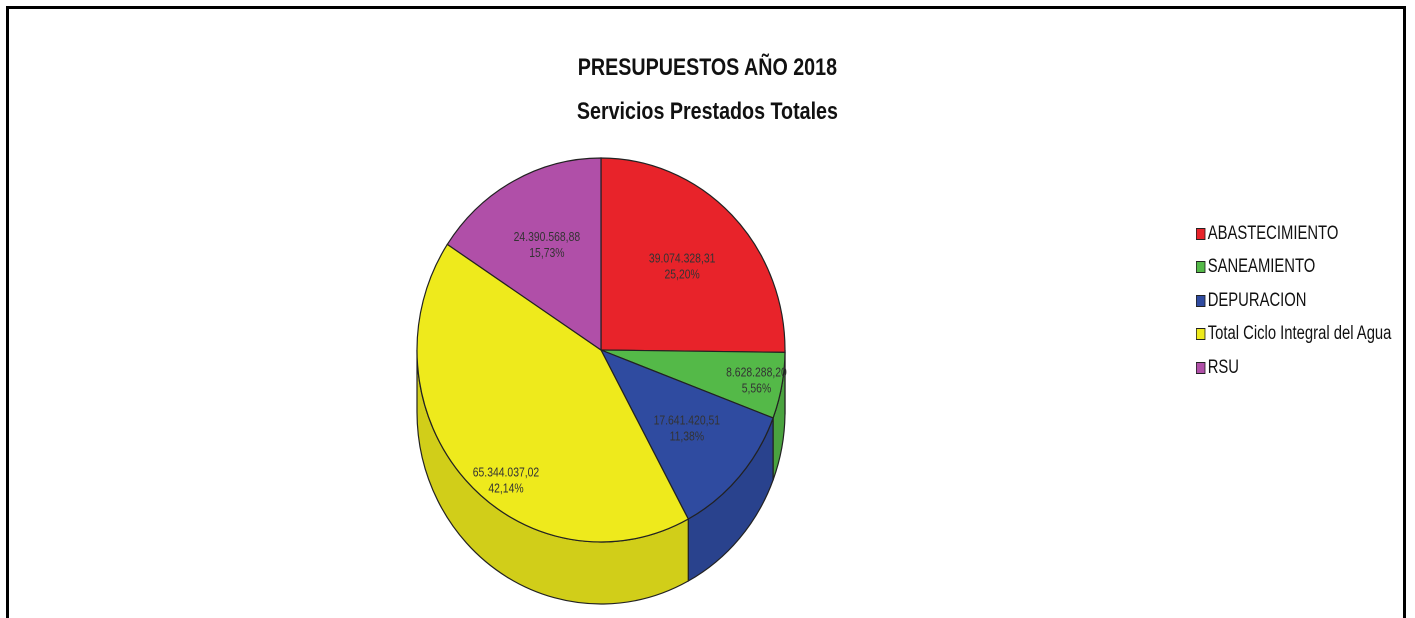 This screenshot has width=1415, height=618. I want to click on chart-title: PRESUPUESTOS AÑO 2018, so click(707, 67).